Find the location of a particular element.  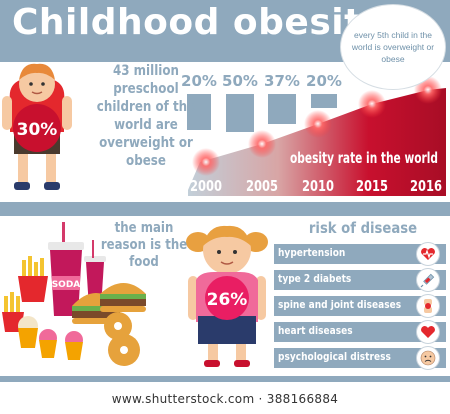

year-label: 2005 is located at coordinates (262, 186).